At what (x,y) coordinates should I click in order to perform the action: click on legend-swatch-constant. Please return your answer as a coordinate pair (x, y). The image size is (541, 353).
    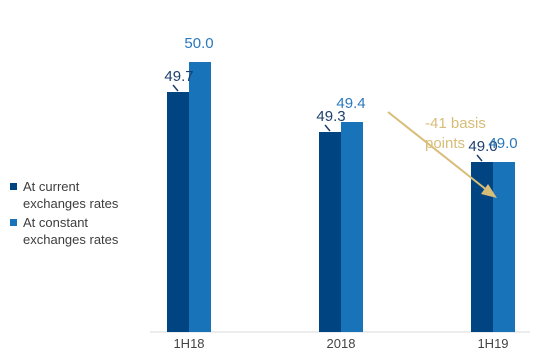
    Looking at the image, I should click on (13, 222).